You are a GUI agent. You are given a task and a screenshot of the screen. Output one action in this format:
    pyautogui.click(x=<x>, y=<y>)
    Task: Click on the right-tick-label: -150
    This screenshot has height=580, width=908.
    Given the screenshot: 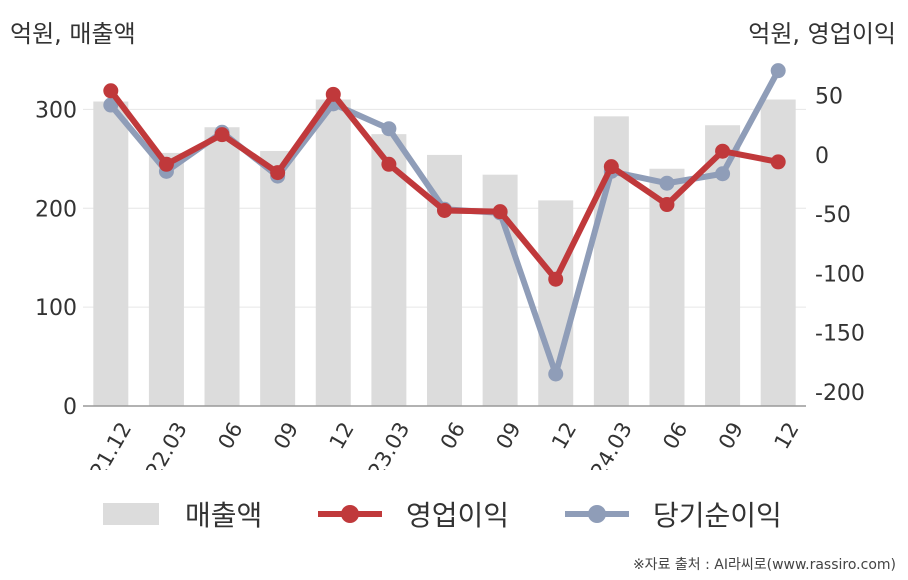 What is the action you would take?
    pyautogui.click(x=840, y=334)
    